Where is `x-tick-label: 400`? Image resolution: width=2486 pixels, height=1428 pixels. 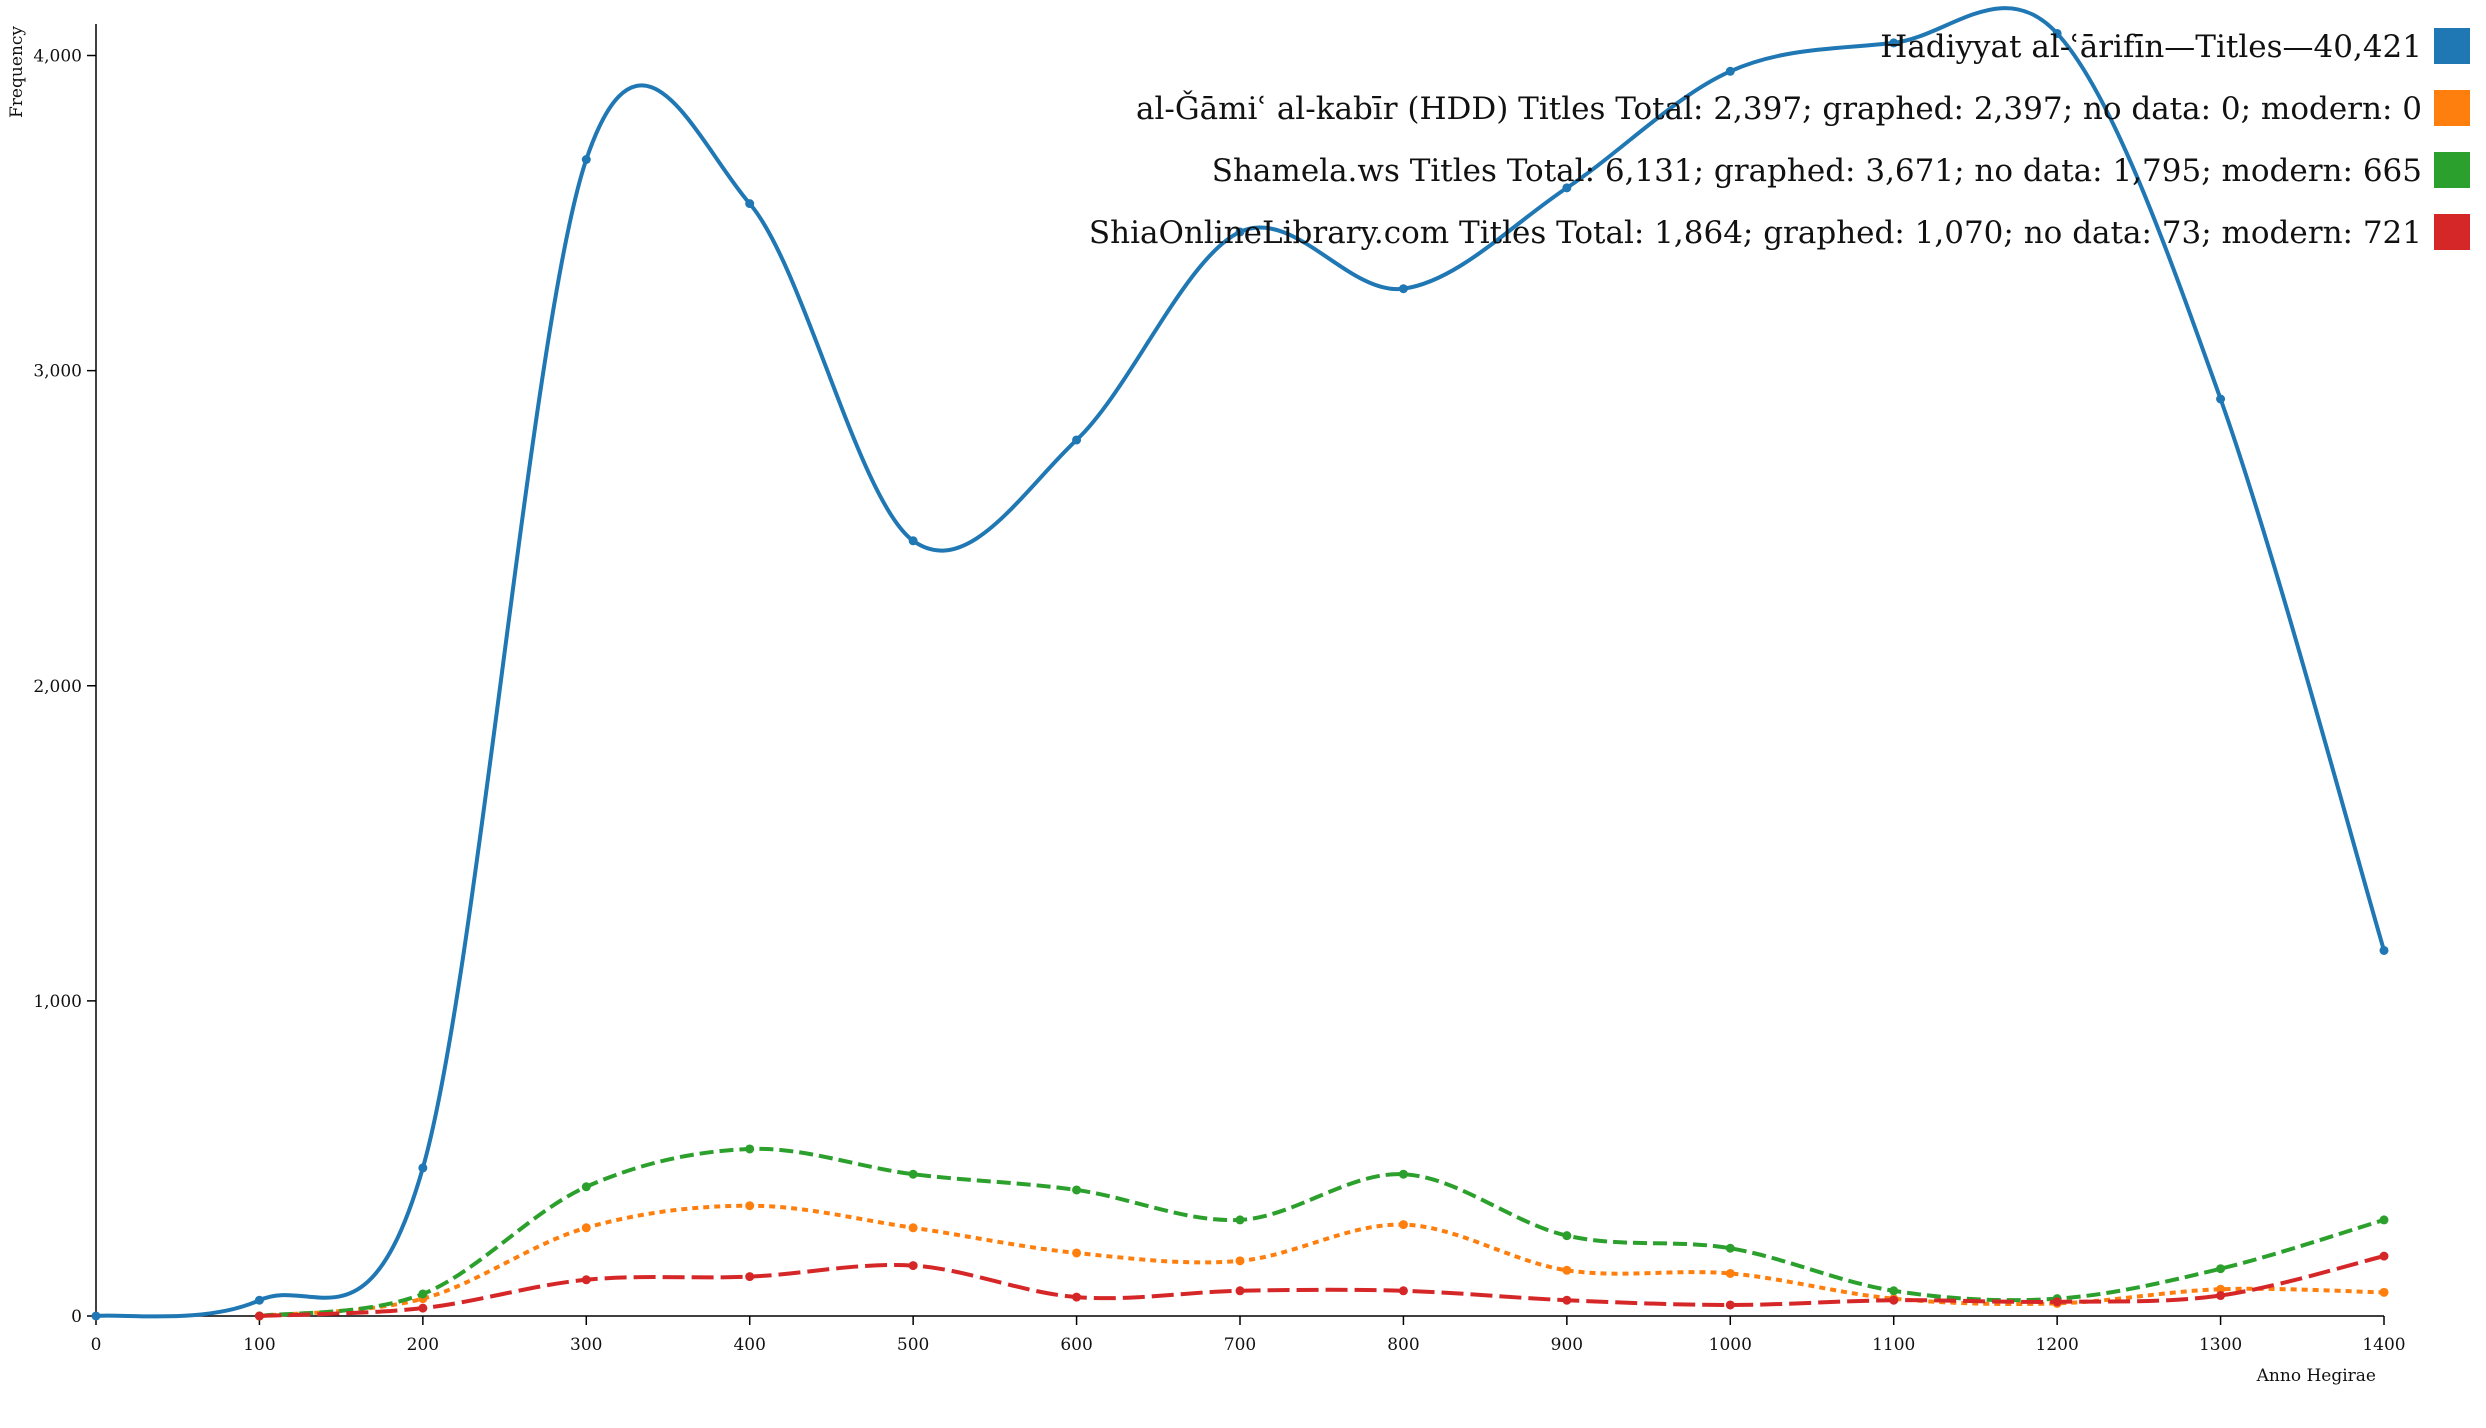 x-tick-label: 400 is located at coordinates (749, 1345).